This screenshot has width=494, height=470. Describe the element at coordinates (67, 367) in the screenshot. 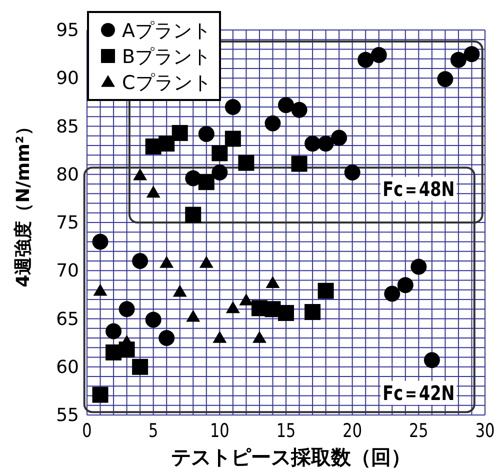

I see `y-tick-label: 60` at that location.